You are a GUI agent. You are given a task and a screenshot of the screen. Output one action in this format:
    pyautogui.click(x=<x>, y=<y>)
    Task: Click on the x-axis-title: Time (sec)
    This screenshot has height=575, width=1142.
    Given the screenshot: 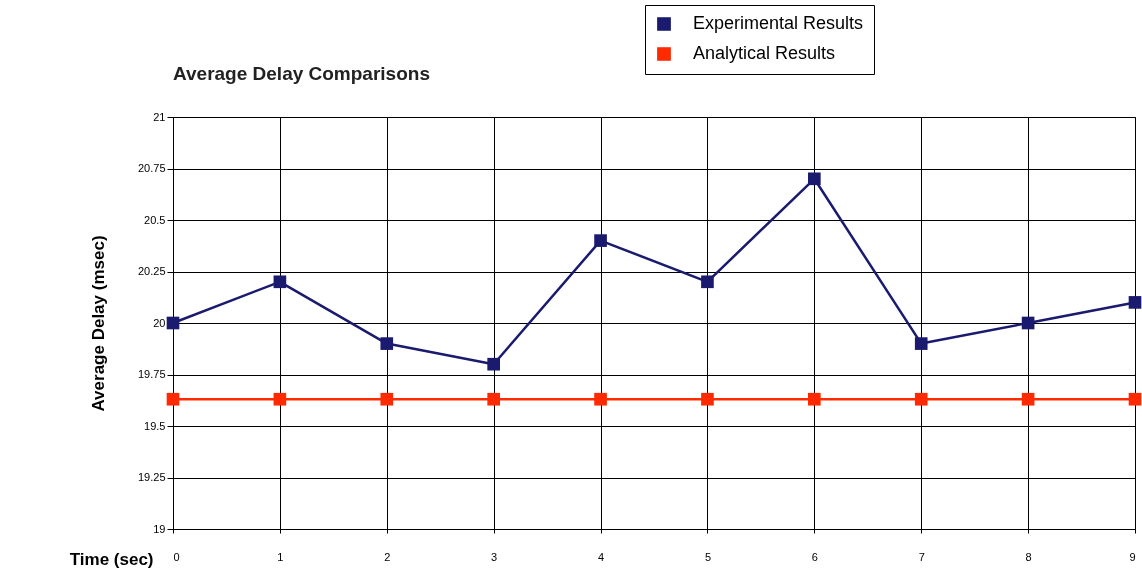 What is the action you would take?
    pyautogui.click(x=111, y=559)
    